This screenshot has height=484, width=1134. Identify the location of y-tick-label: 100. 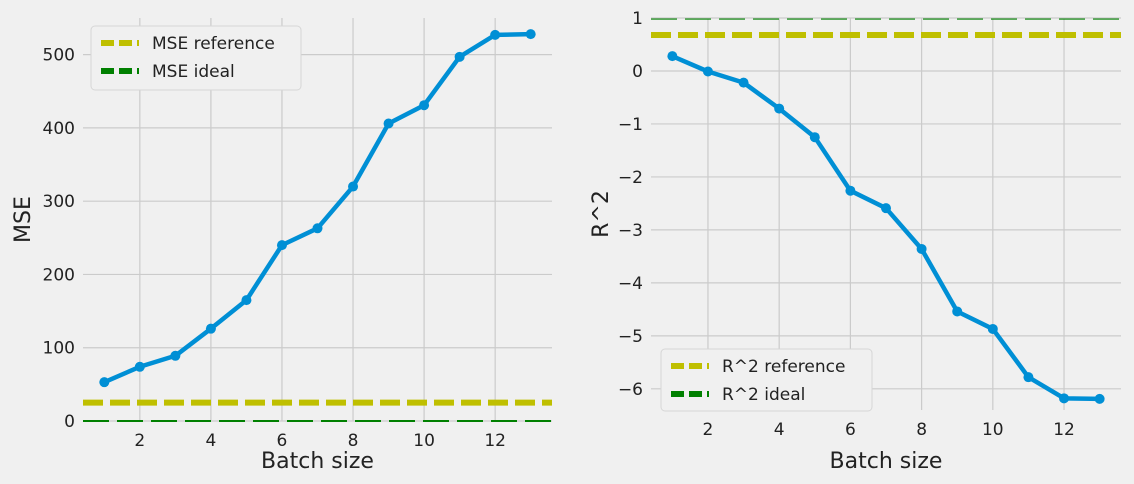
(59, 349).